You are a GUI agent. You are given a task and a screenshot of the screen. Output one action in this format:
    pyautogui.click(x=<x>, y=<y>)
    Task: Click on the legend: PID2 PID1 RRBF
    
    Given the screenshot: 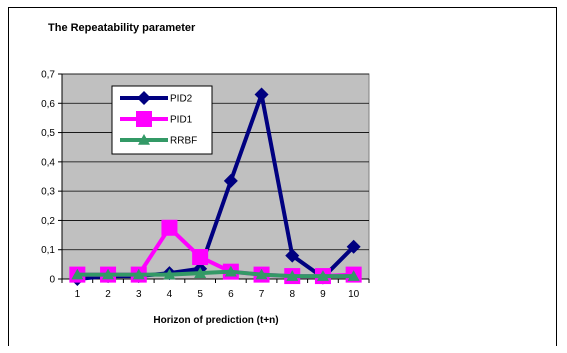 What is the action you would take?
    pyautogui.click(x=162, y=120)
    